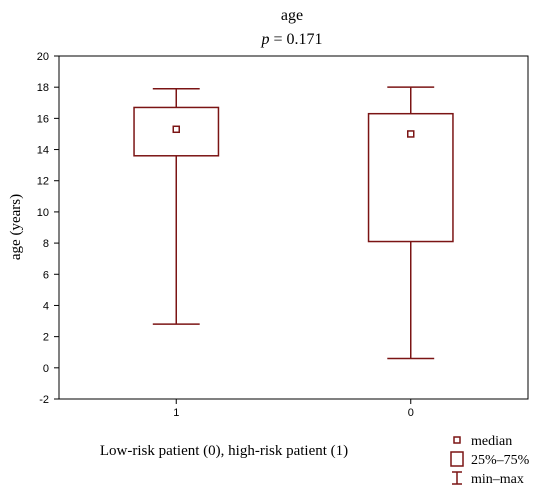  What do you see at coordinates (46, 338) in the screenshot?
I see `y-tick-label: 2` at bounding box center [46, 338].